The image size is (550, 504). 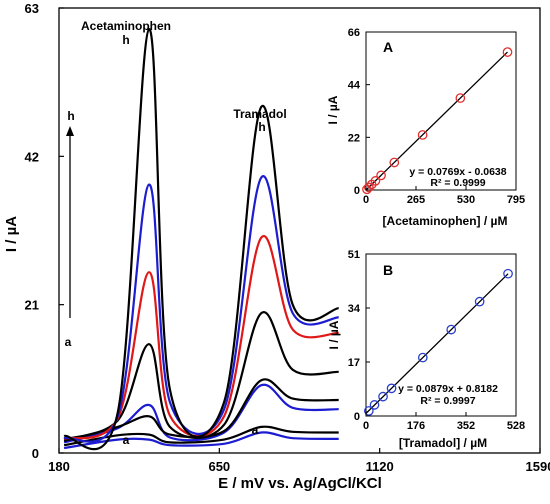 What do you see at coordinates (443, 443) in the screenshot?
I see `inset-b-x-axis-label: [Tramadol] / µM` at bounding box center [443, 443].